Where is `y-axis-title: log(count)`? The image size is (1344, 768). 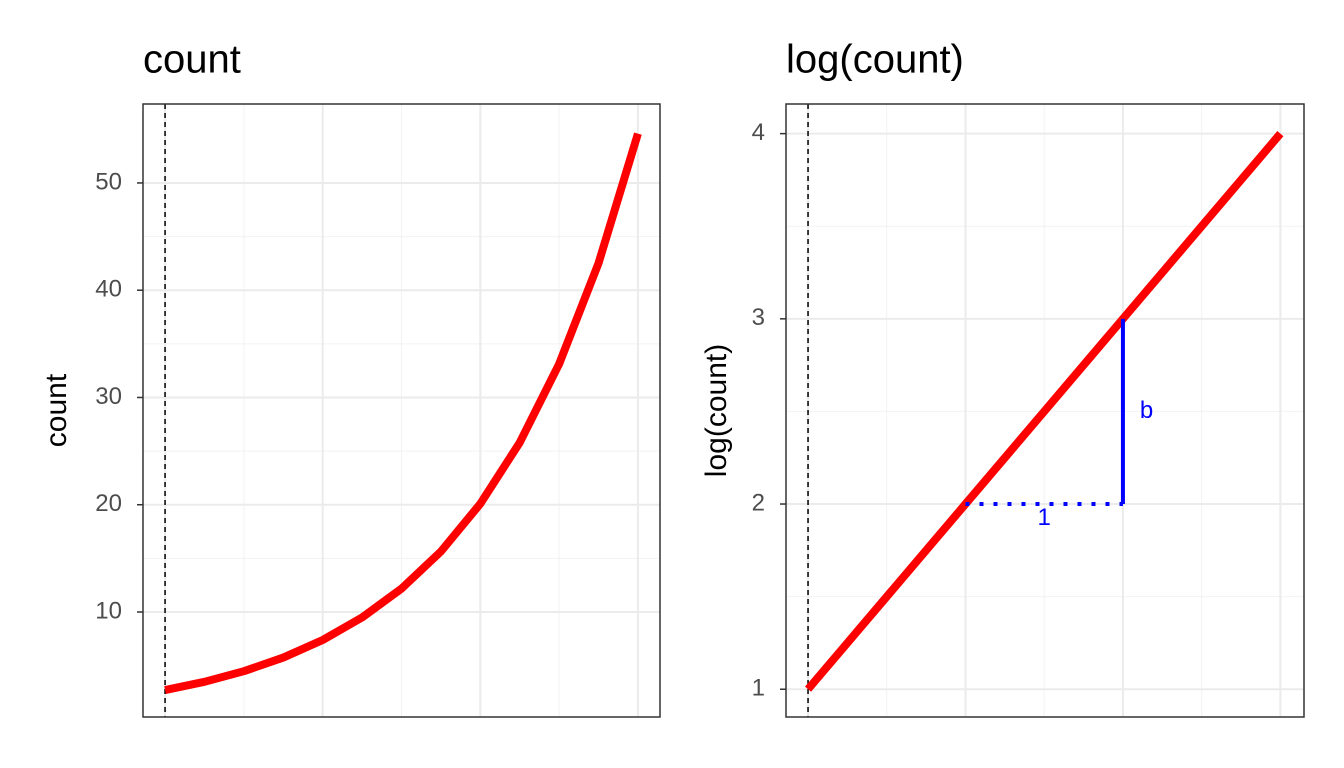
y-axis-title: log(count) is located at coordinates (716, 410).